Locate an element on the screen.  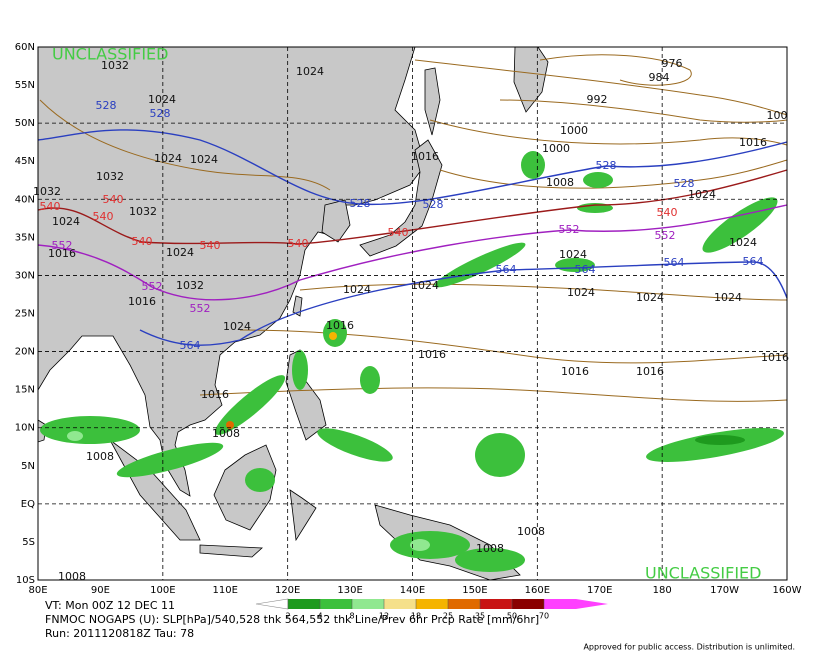
lon-label: 160E is located at coordinates (537, 590).